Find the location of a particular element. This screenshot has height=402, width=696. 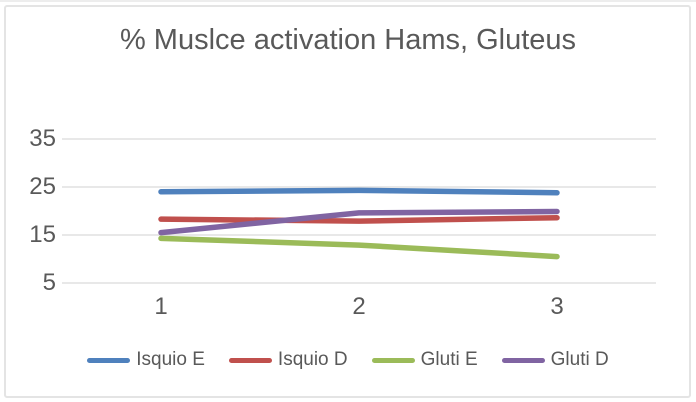

legend-swatch-gluti-e is located at coordinates (393, 360).